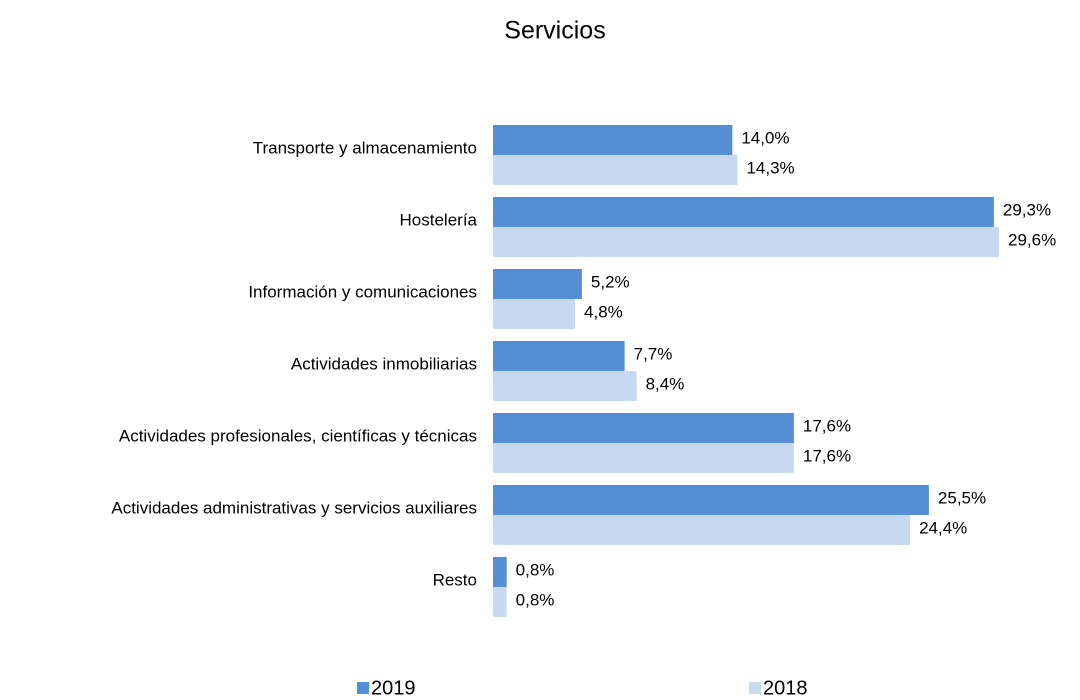 The width and height of the screenshot is (1080, 700). I want to click on y-tick-label: Actividades inmobiliarias, so click(384, 363).